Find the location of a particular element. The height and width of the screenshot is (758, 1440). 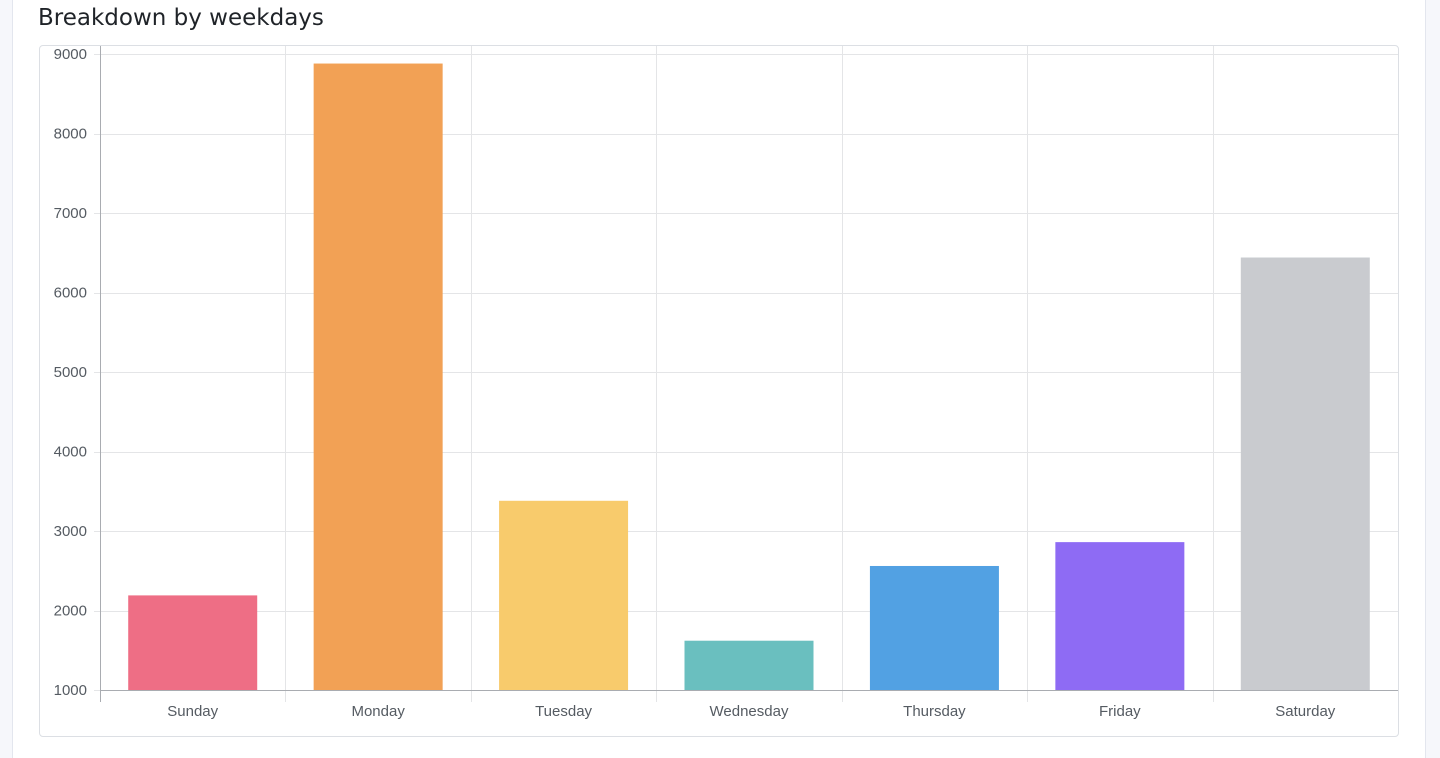

y-tick-label: 5000 is located at coordinates (70, 372).